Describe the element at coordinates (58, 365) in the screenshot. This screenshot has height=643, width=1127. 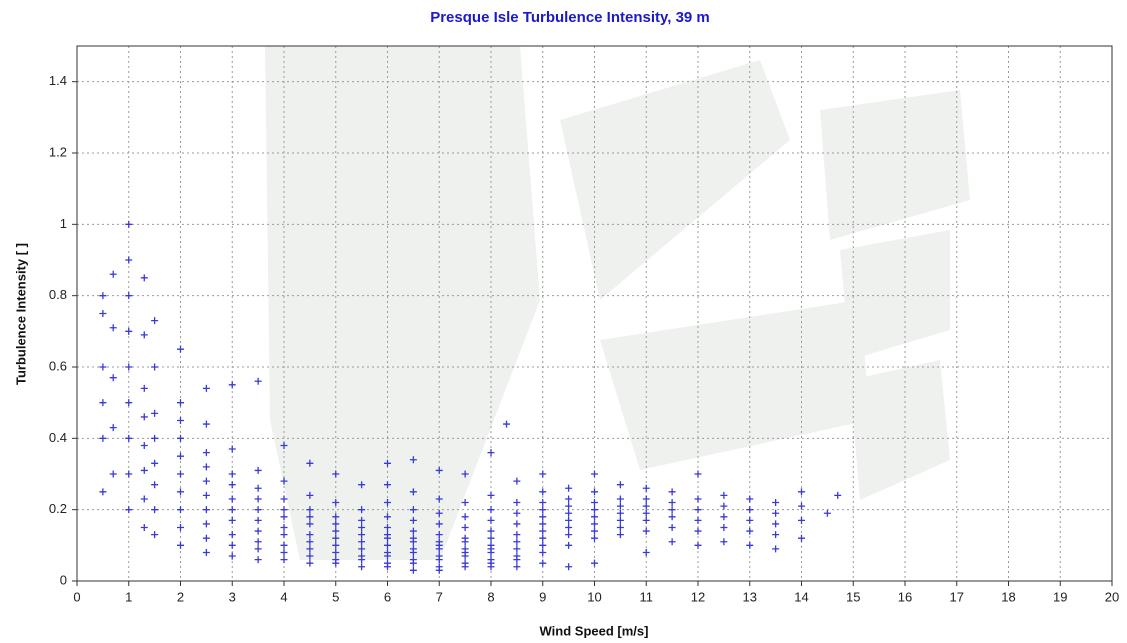
I see `y-tick-label: 0.6` at that location.